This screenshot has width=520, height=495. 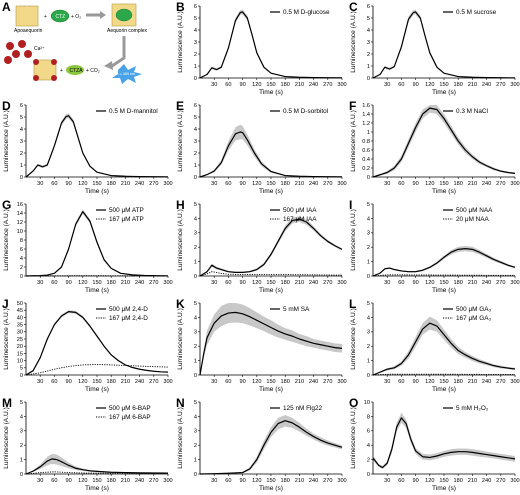 I want to click on y-tick-label: 30, so click(x=20, y=333).